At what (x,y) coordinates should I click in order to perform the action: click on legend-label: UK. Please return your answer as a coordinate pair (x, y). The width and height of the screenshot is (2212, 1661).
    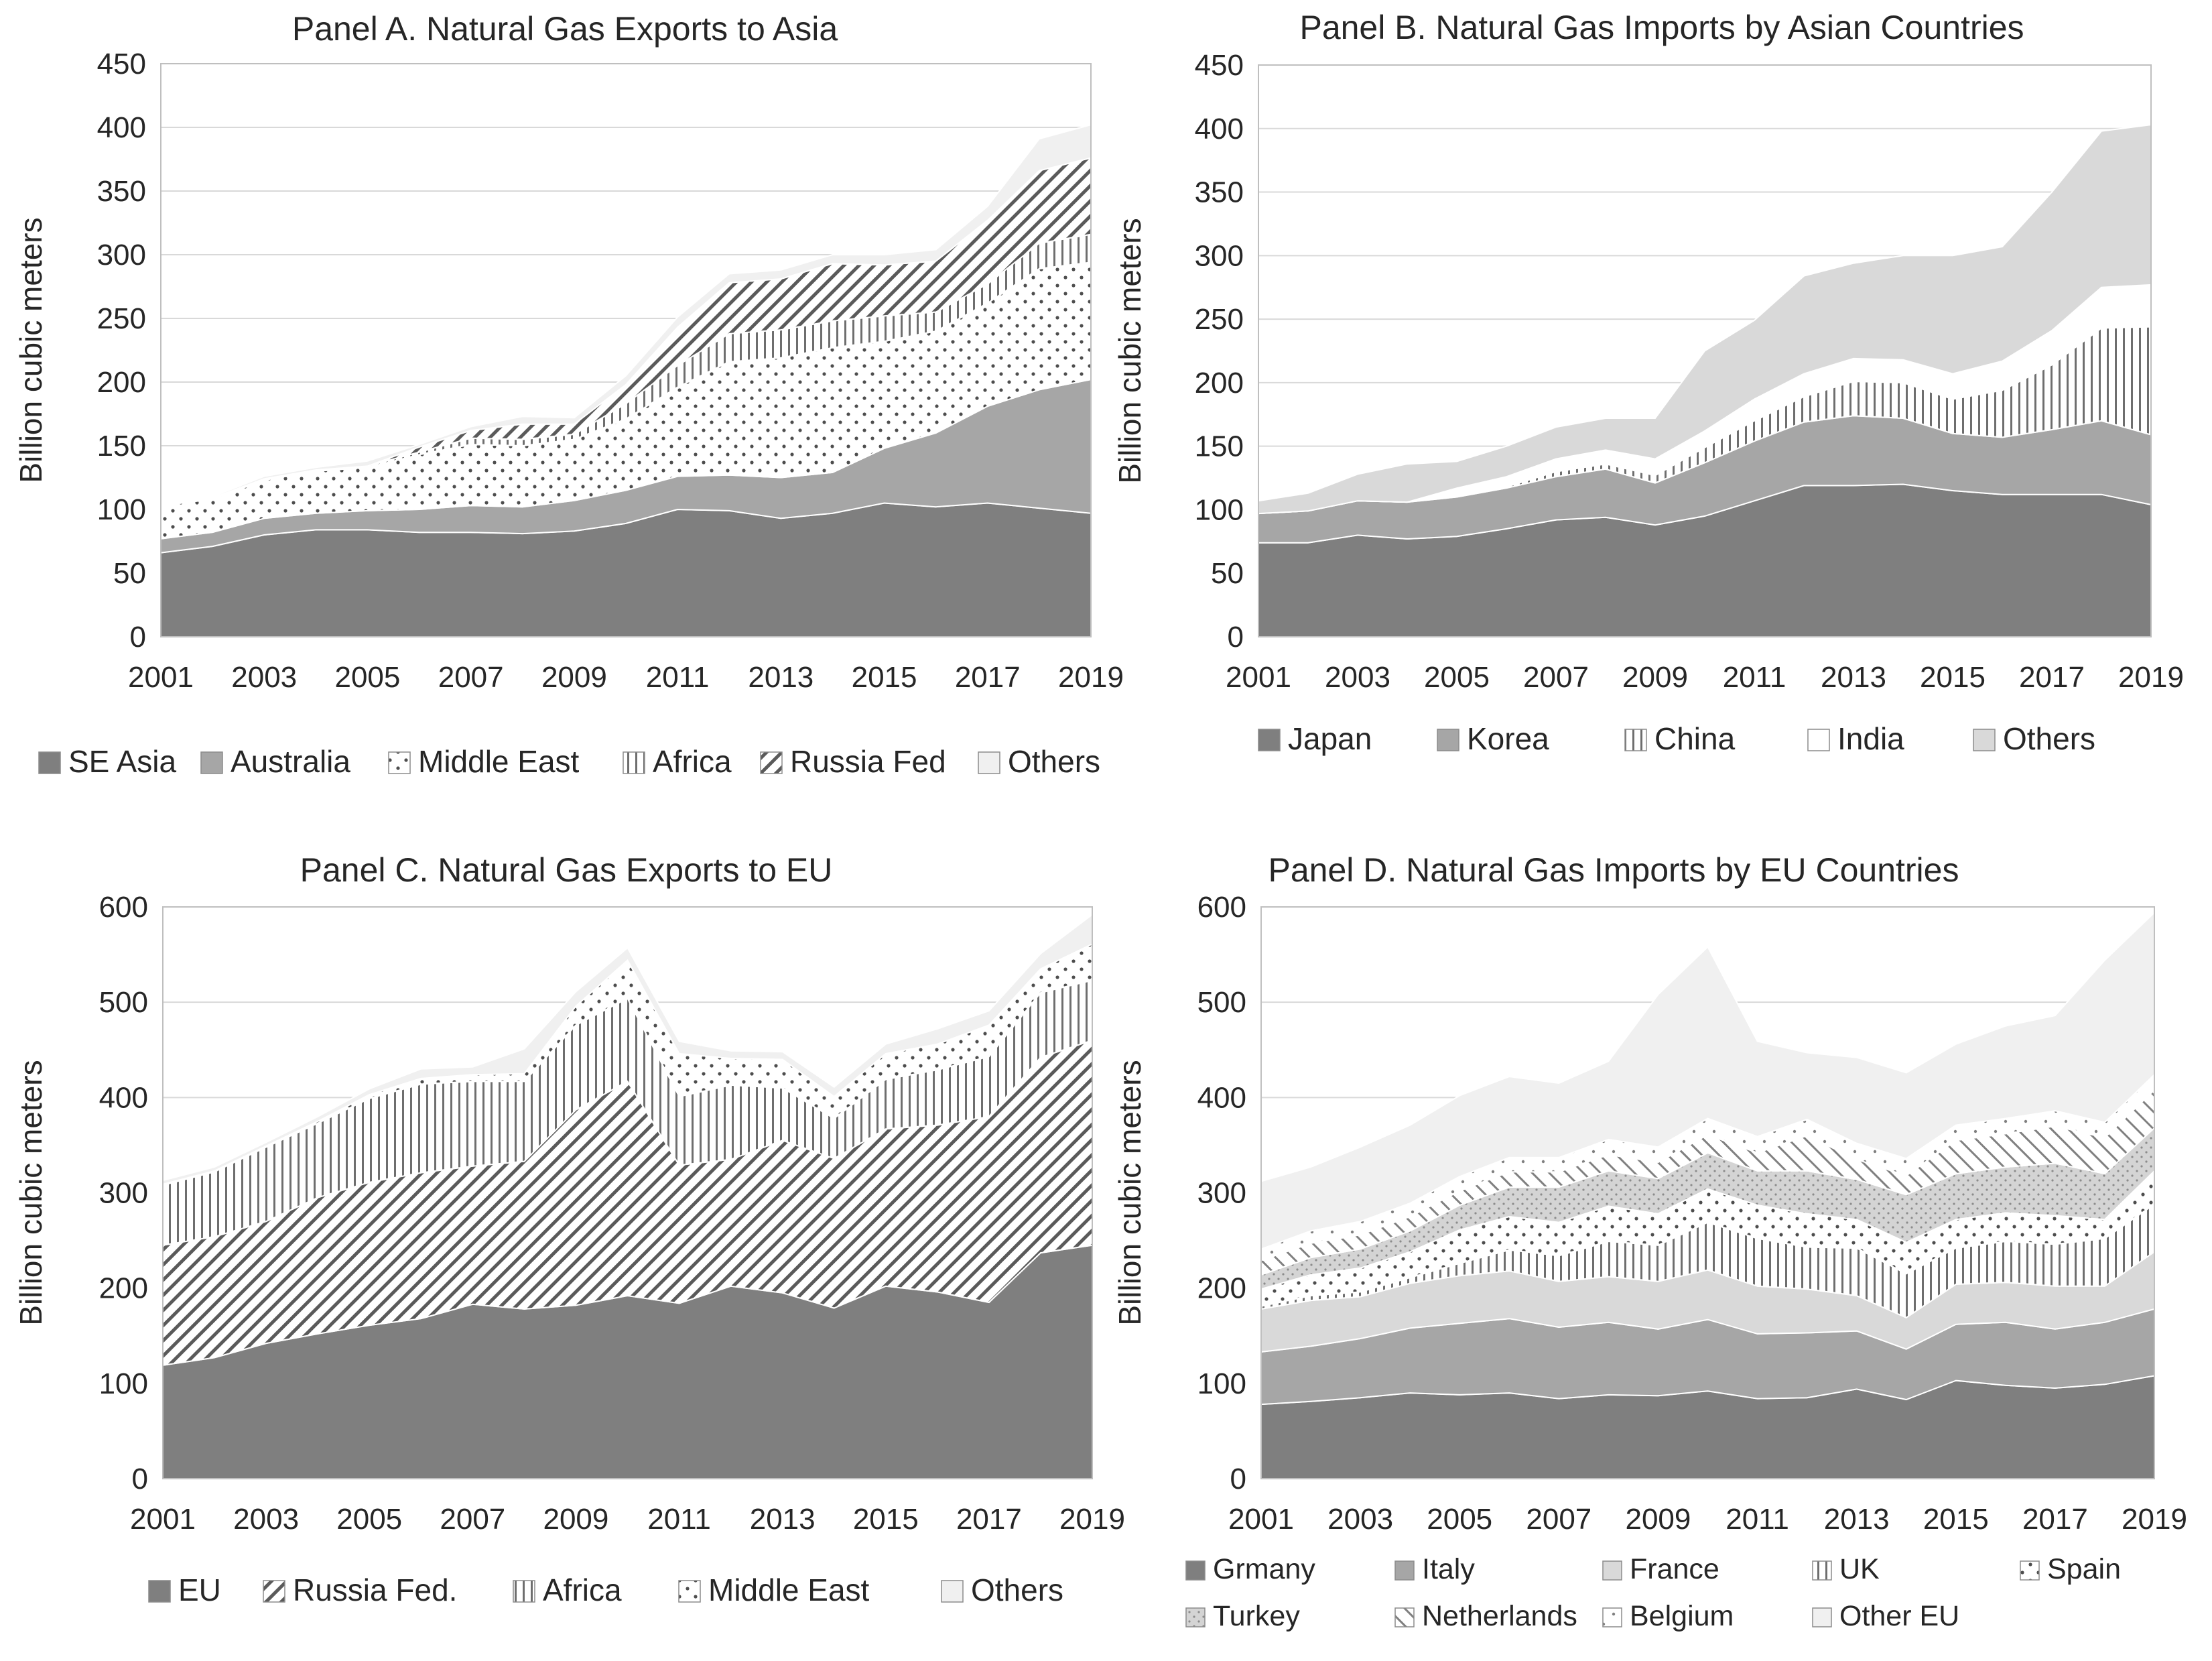
    Looking at the image, I should click on (1859, 1569).